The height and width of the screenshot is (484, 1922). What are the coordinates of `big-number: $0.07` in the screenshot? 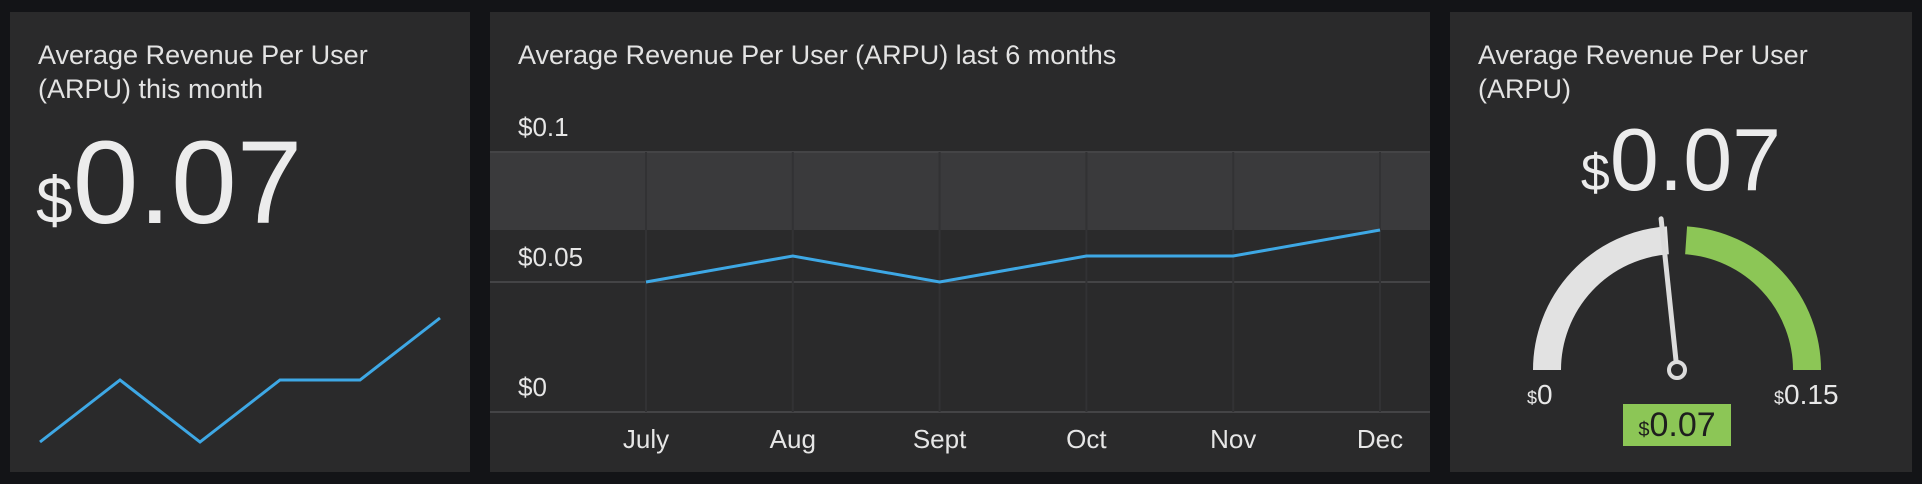 It's located at (169, 191).